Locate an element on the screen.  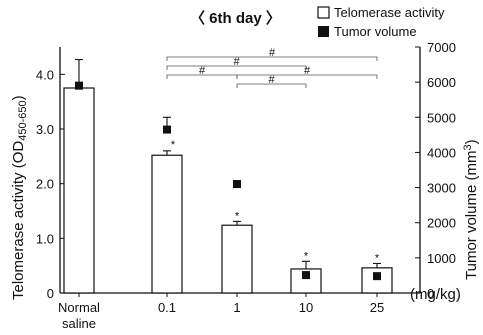
y-right-label: Tumor volume (mm3) is located at coordinates (471, 209).